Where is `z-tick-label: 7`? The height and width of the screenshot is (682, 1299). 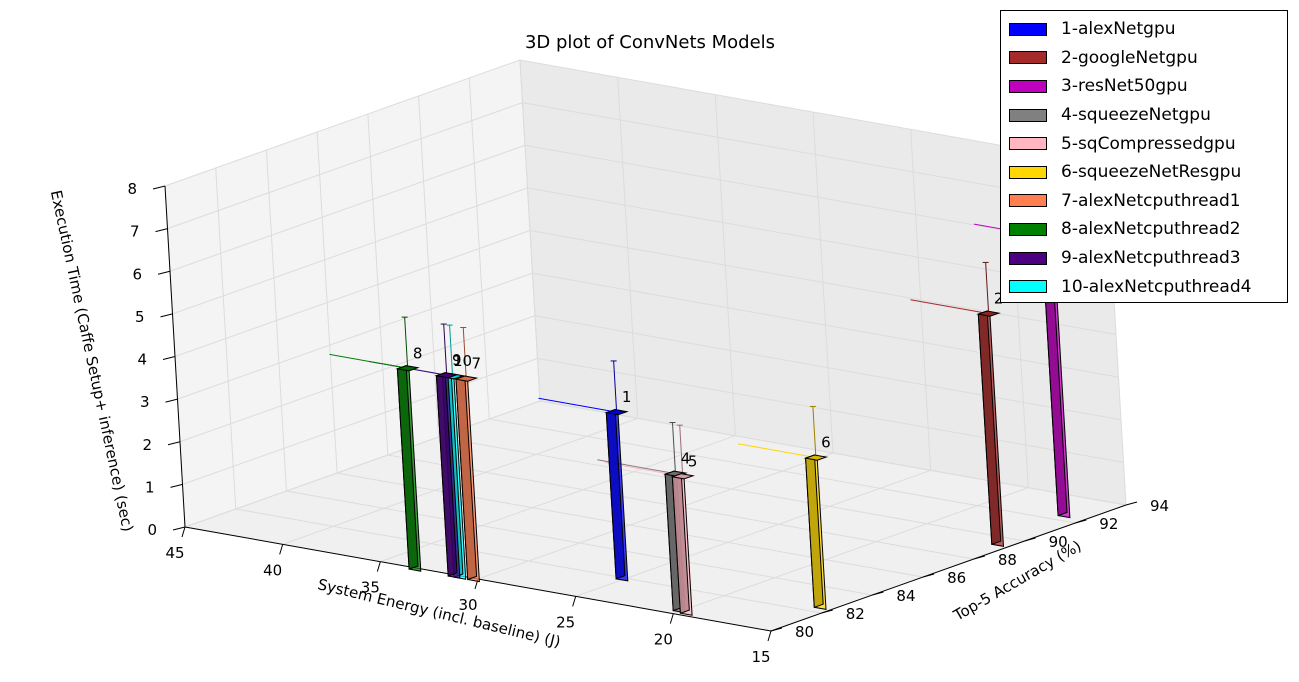
z-tick-label: 7 is located at coordinates (135, 232).